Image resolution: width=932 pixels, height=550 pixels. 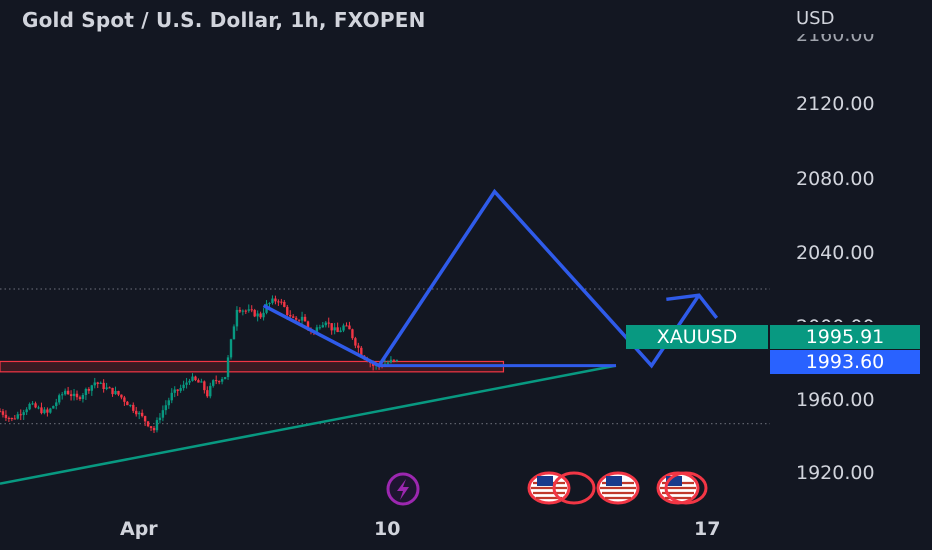 I want to click on y-tick-2160-partial: 2160.00, so click(x=835, y=35).